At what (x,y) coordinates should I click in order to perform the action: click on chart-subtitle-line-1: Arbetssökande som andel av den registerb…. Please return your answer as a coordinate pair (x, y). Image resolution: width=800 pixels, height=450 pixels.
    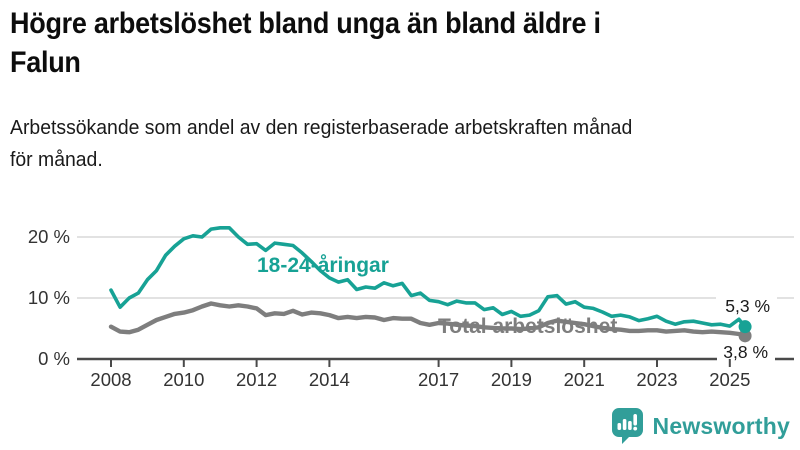
    Looking at the image, I should click on (321, 128).